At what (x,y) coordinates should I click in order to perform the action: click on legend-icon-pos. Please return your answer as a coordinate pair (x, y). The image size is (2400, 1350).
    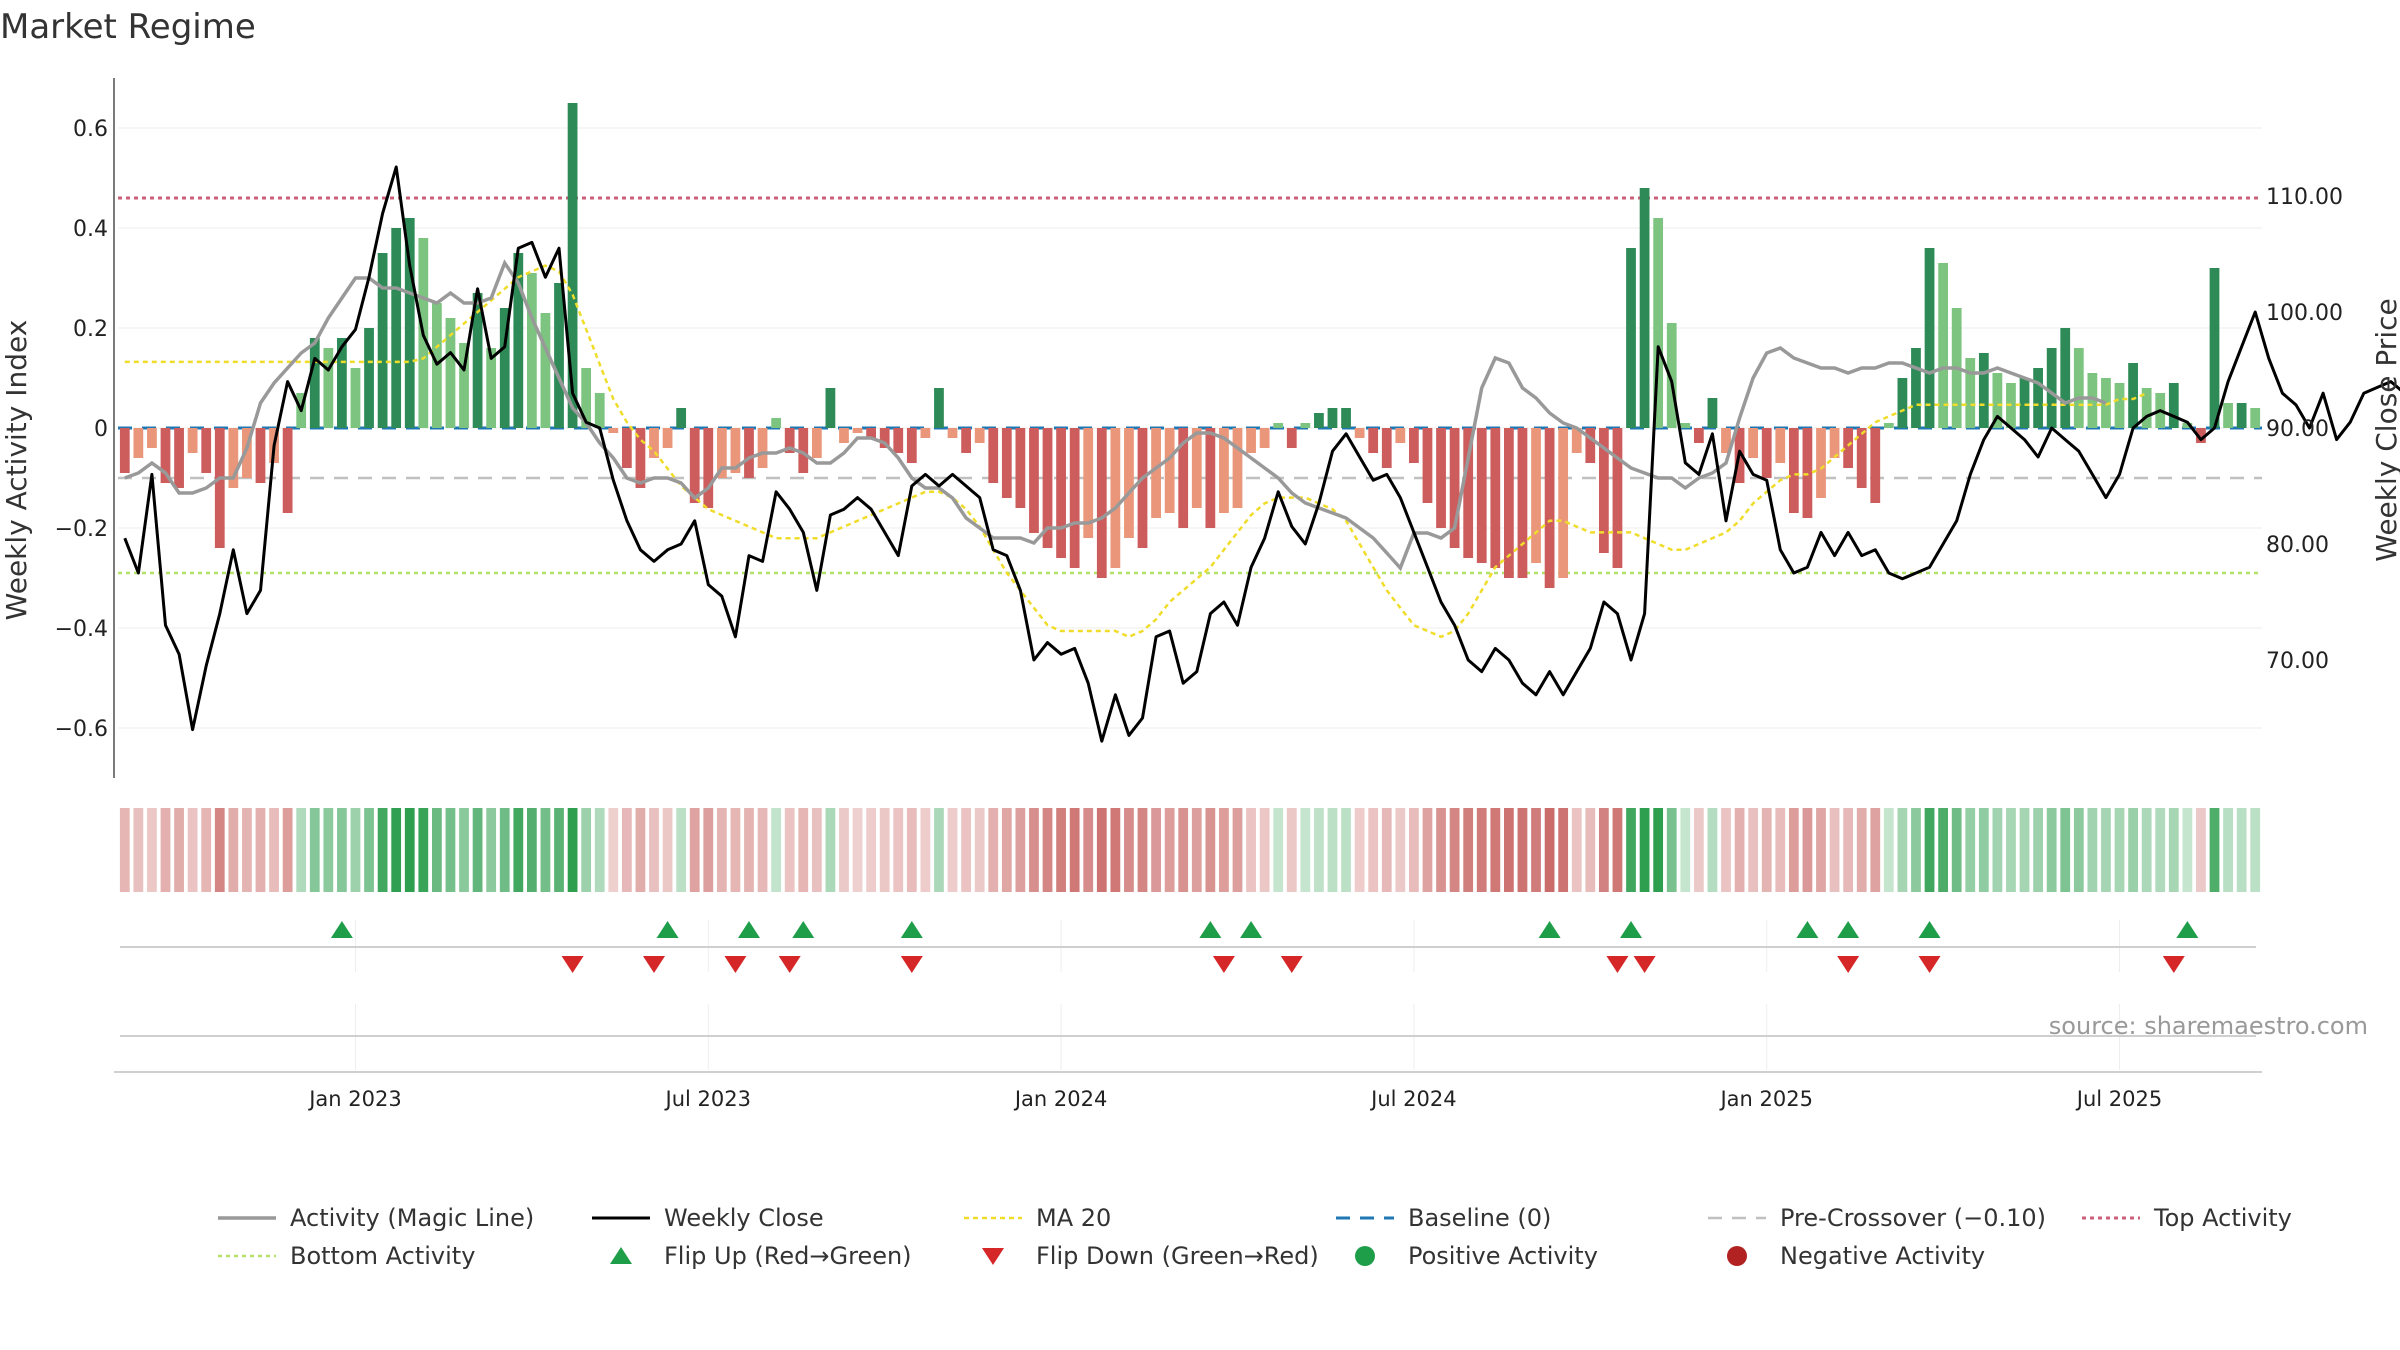
    Looking at the image, I should click on (1365, 1256).